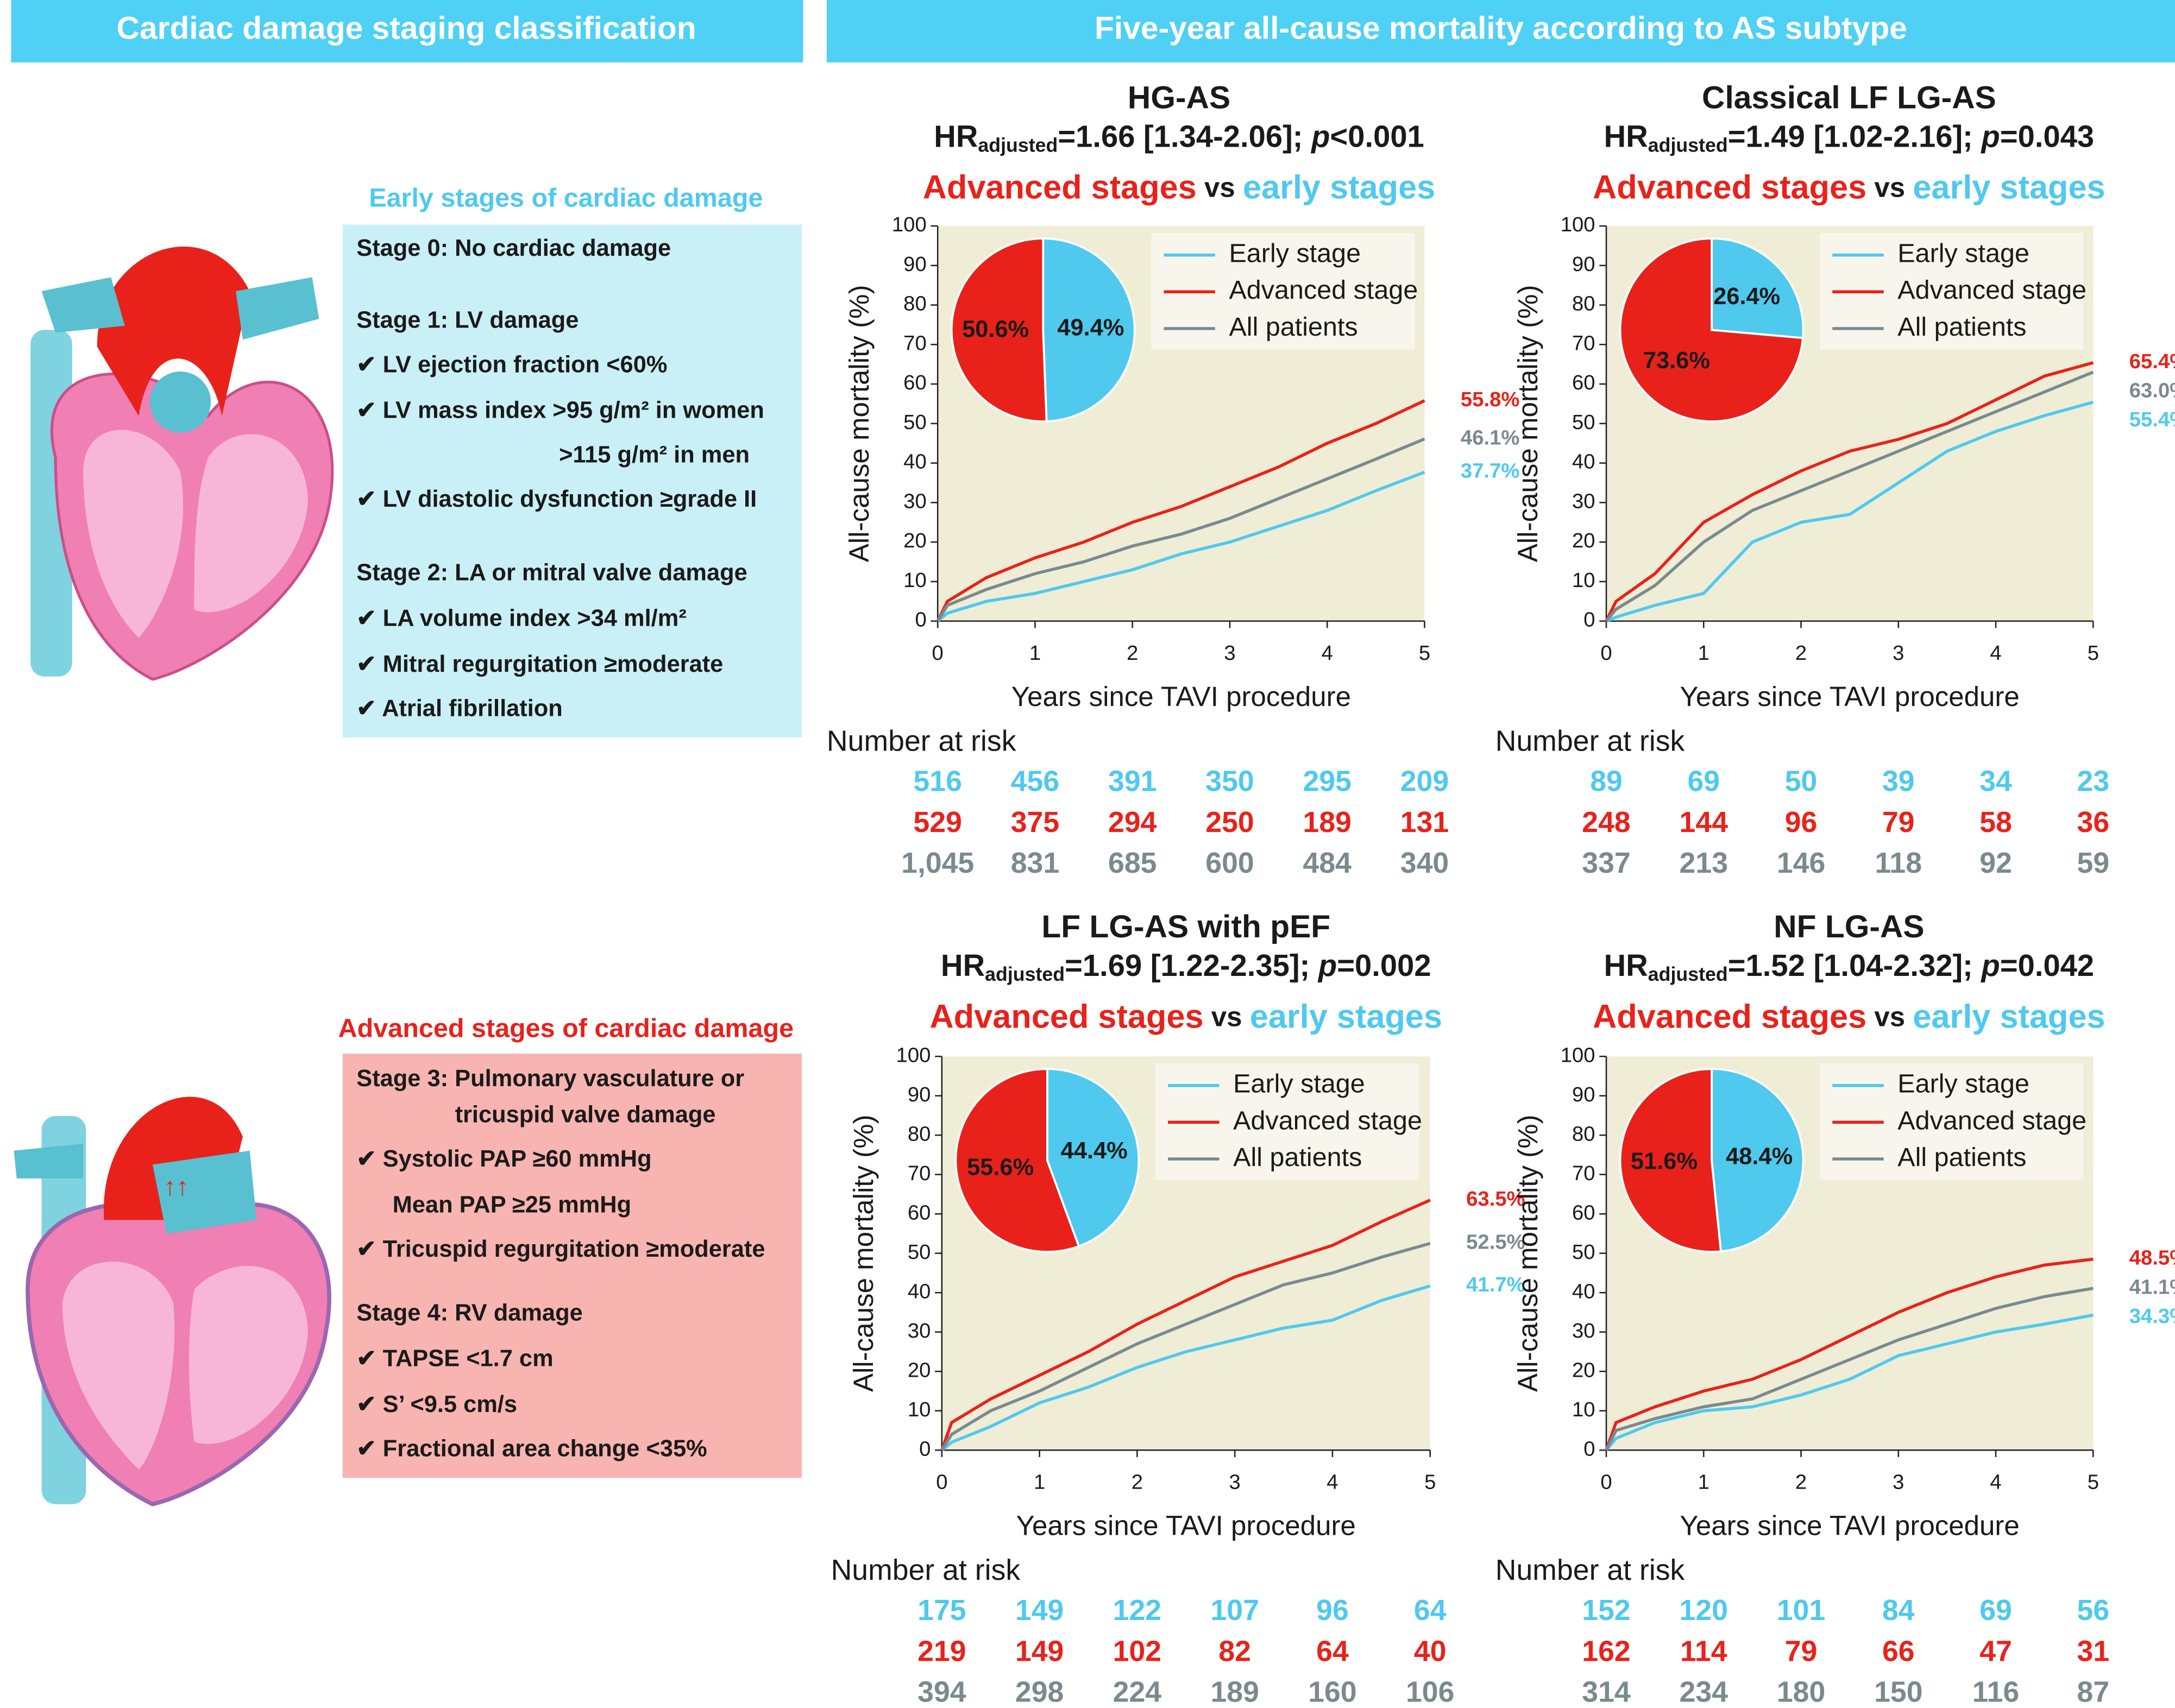  Describe the element at coordinates (1704, 823) in the screenshot. I see `risk-table-cell: 144` at that location.